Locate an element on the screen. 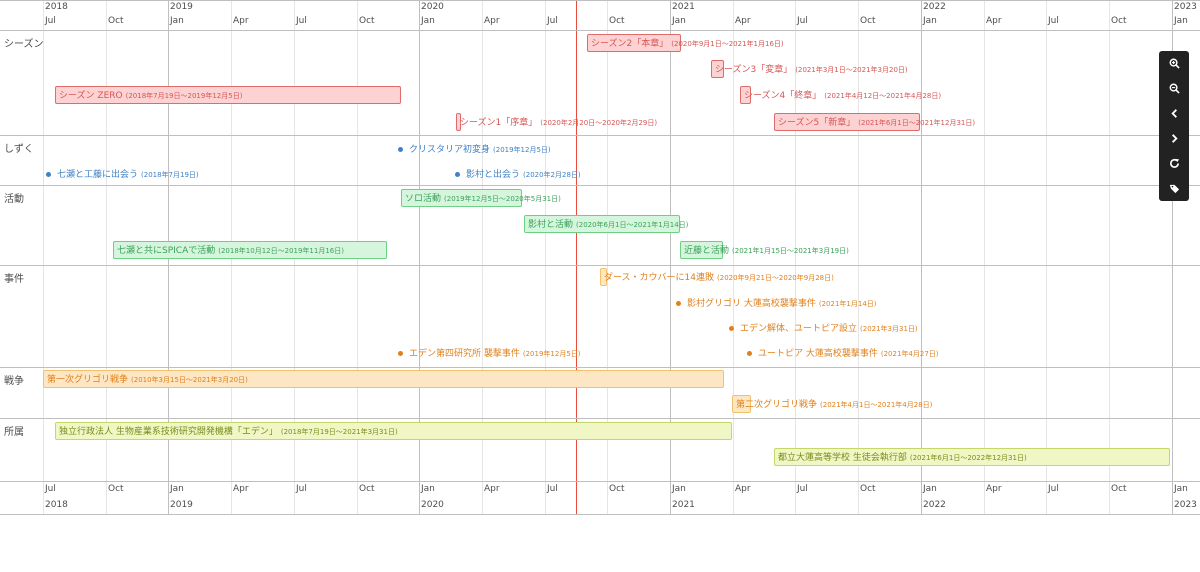  item-date-range: (2021年1月14日) is located at coordinates (847, 304).